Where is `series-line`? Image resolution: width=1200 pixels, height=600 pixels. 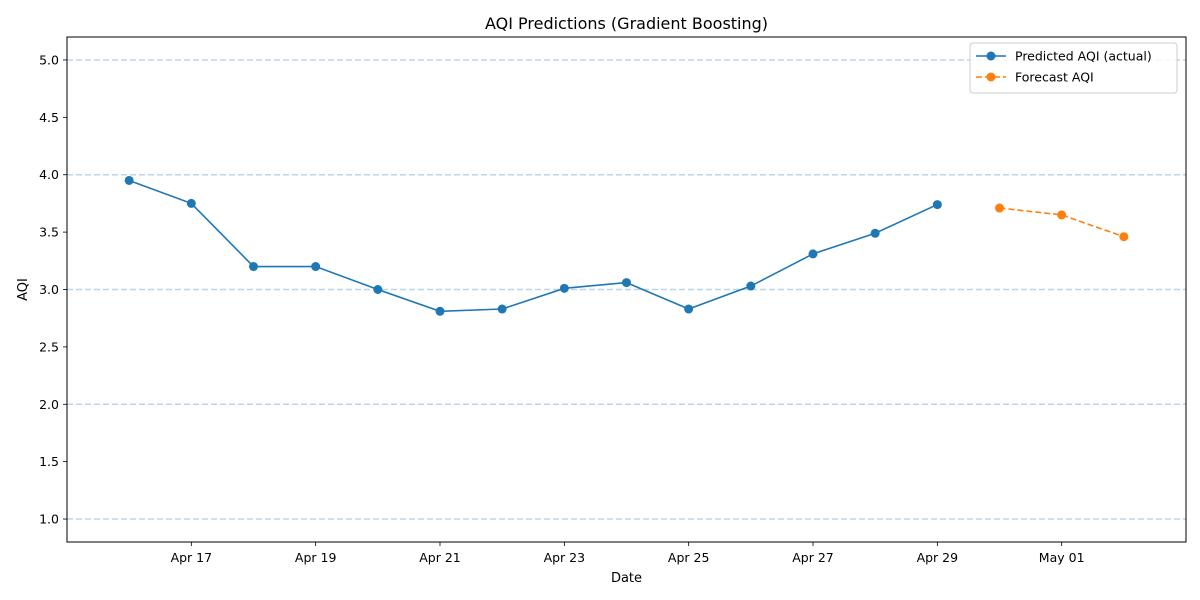
series-line is located at coordinates (1062, 222).